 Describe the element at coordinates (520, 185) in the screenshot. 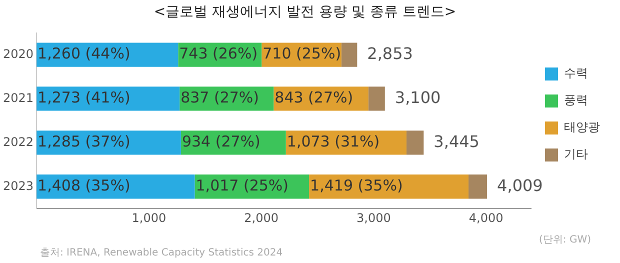

I see `total-label: 4,009` at that location.